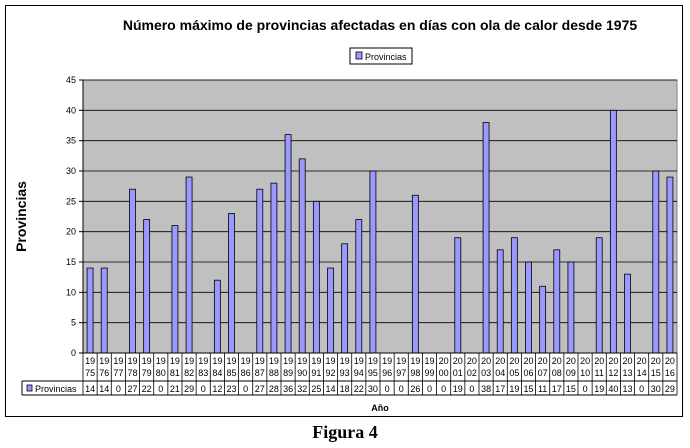 This screenshot has height=448, width=690. What do you see at coordinates (386, 57) in the screenshot?
I see `legend-label: Provincias` at bounding box center [386, 57].